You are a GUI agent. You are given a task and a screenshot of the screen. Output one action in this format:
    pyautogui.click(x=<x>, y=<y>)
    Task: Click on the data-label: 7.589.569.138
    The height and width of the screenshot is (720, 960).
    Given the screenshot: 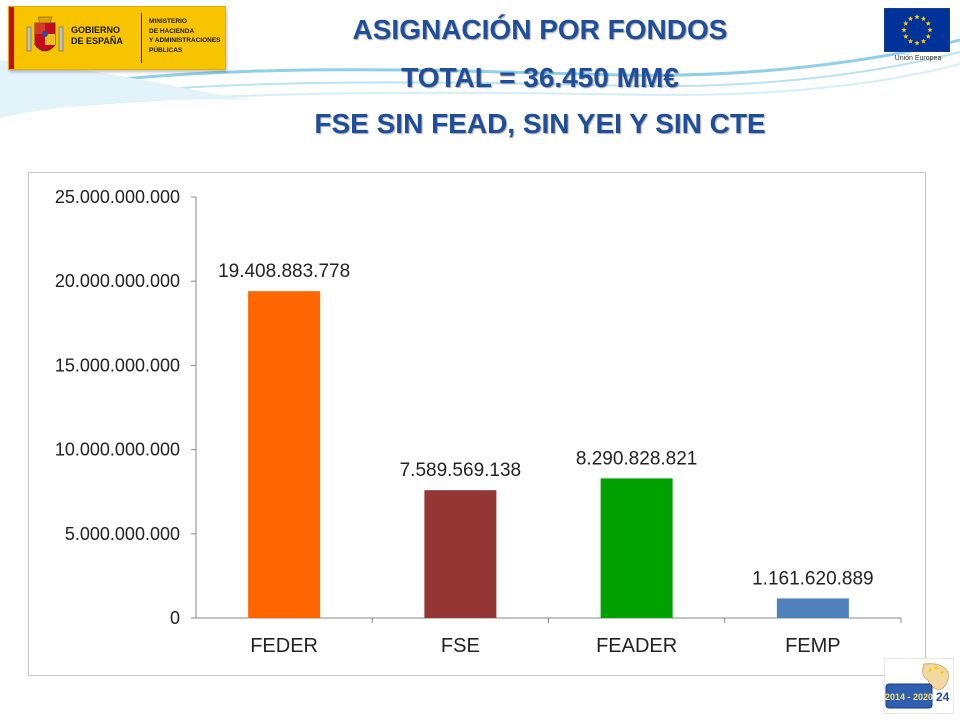 What is the action you would take?
    pyautogui.click(x=461, y=470)
    